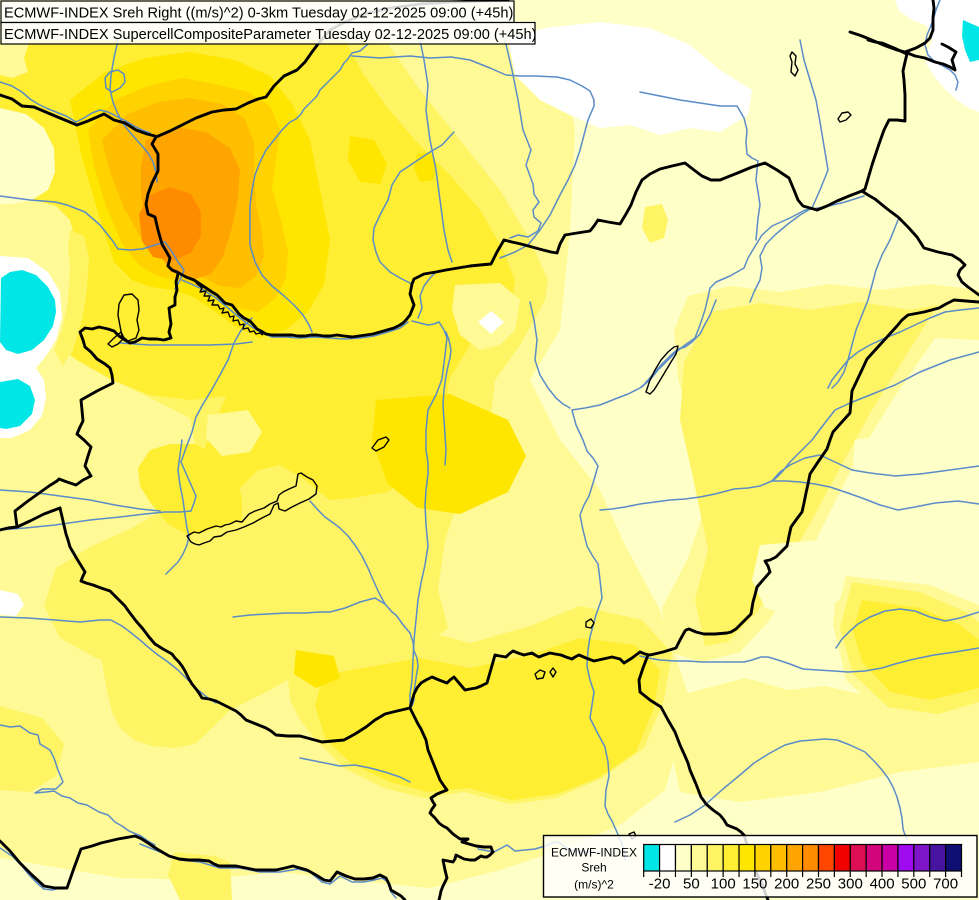  I want to click on svg-text: (m/s)^2, so click(594, 885).